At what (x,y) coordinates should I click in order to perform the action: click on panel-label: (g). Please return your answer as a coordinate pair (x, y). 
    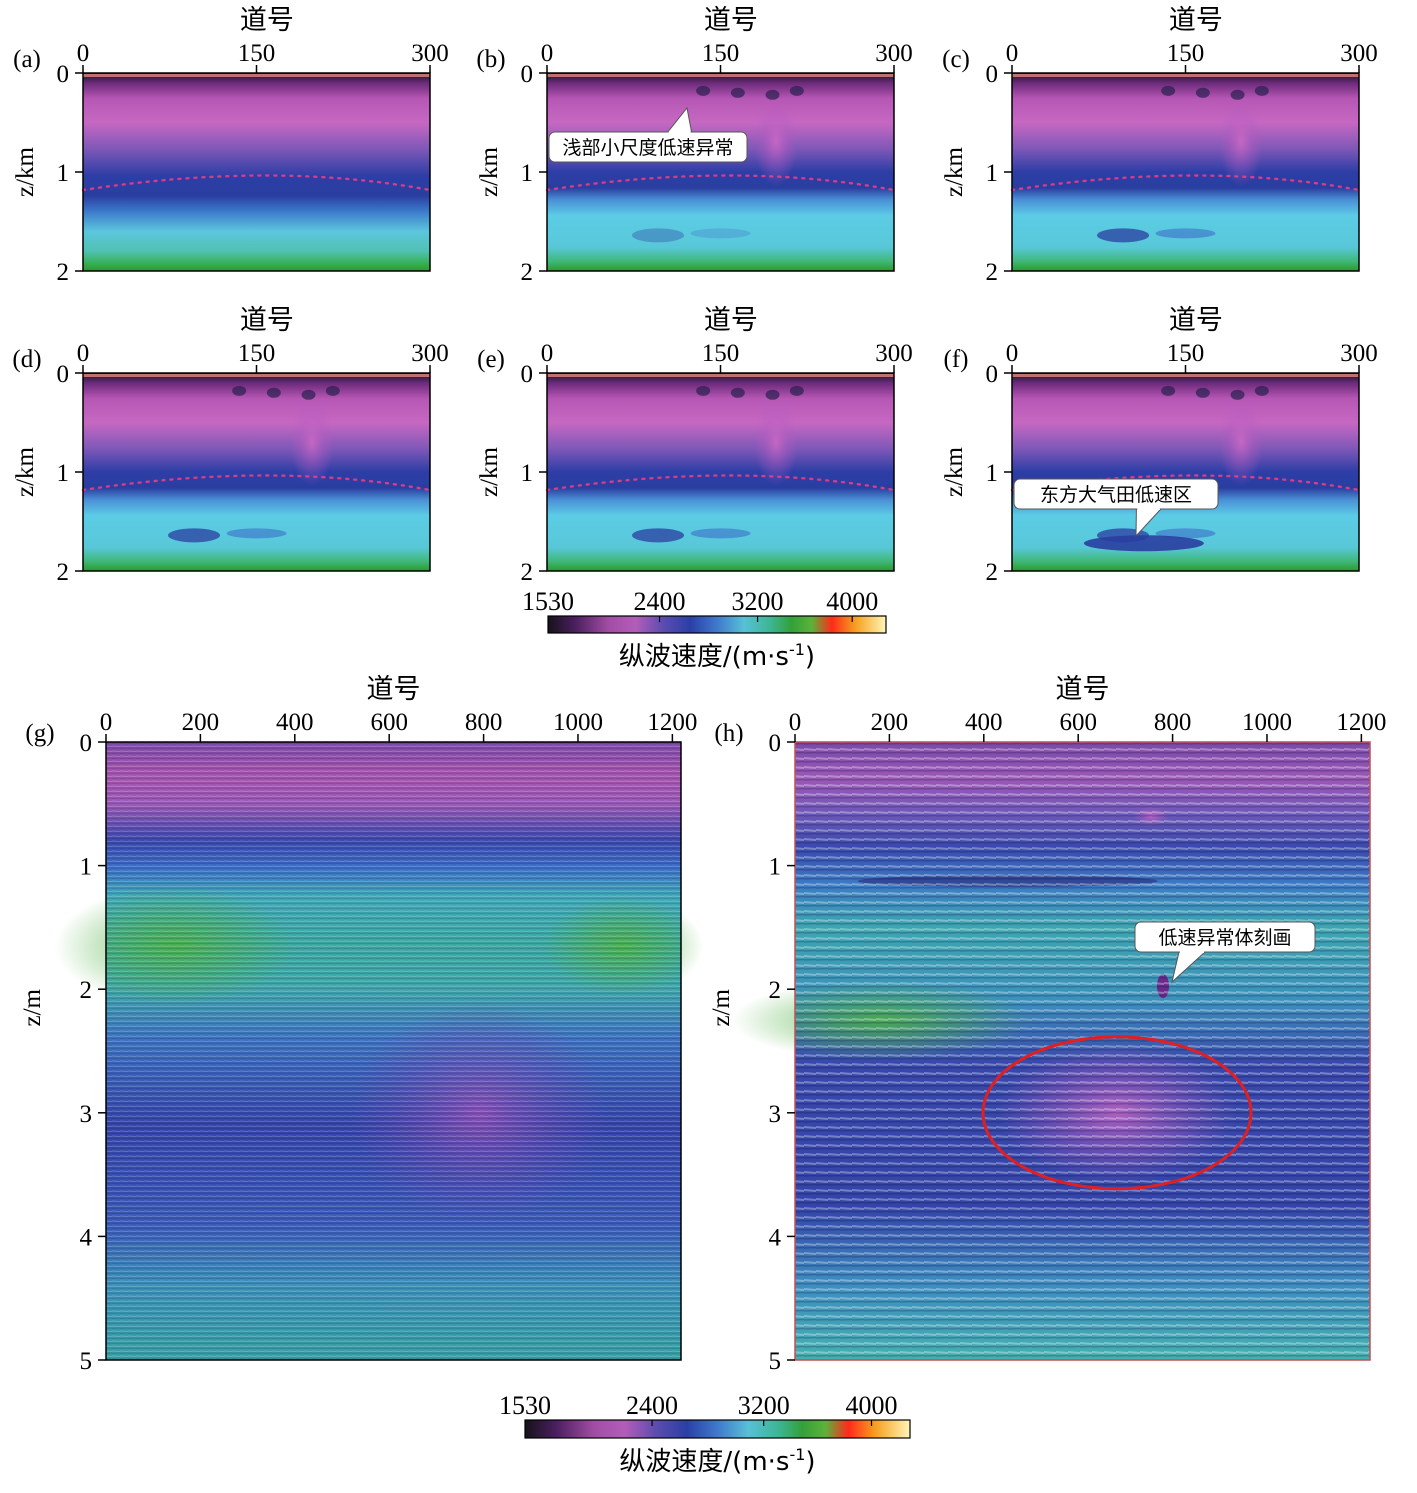
    Looking at the image, I should click on (39, 733).